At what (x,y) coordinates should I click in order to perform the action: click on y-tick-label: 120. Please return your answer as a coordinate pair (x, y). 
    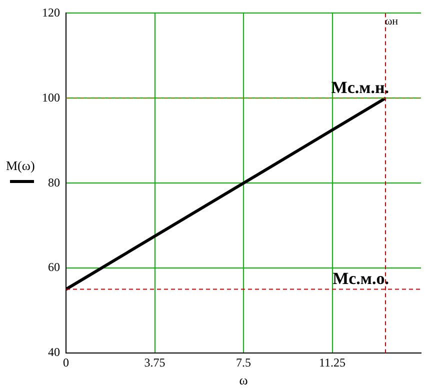
    Looking at the image, I should click on (51, 12).